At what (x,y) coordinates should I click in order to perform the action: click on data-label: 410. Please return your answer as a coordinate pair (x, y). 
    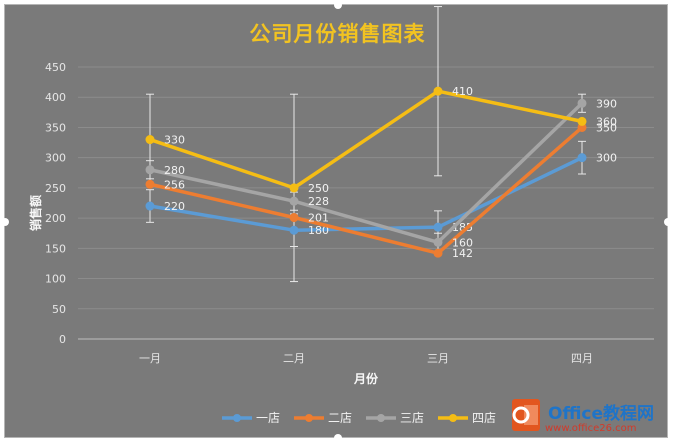
    Looking at the image, I should click on (462, 91).